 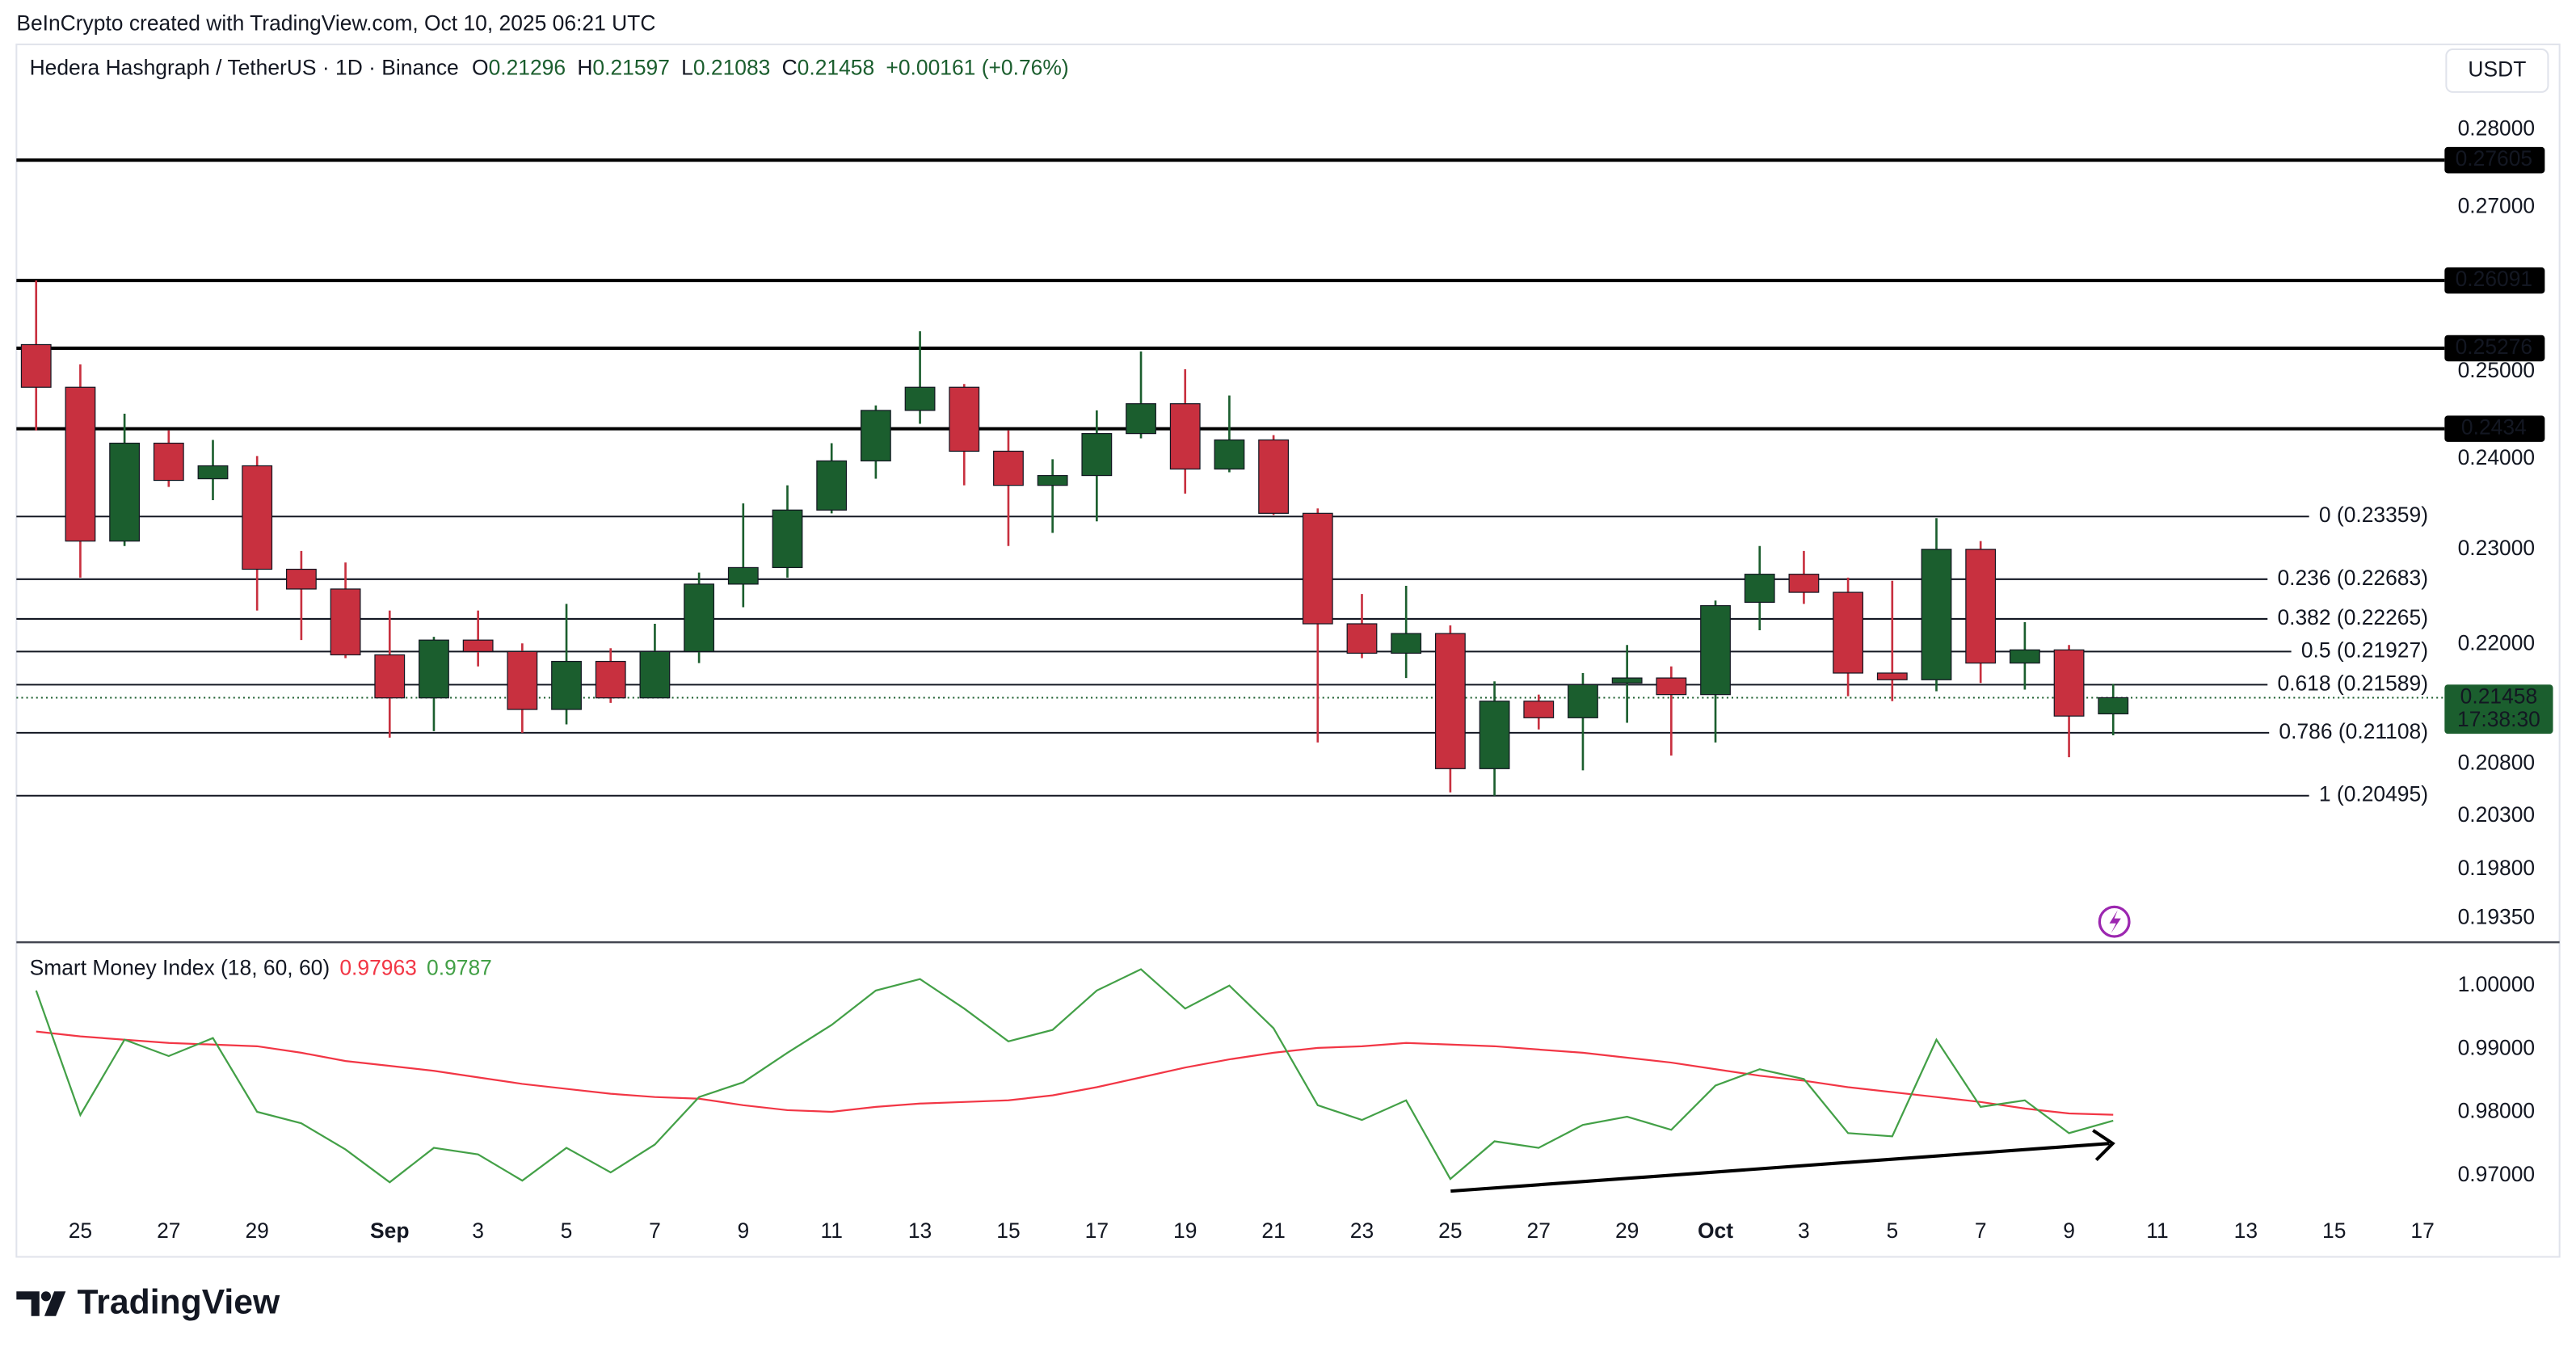 I want to click on x-tick-label: Sep, so click(x=389, y=1230).